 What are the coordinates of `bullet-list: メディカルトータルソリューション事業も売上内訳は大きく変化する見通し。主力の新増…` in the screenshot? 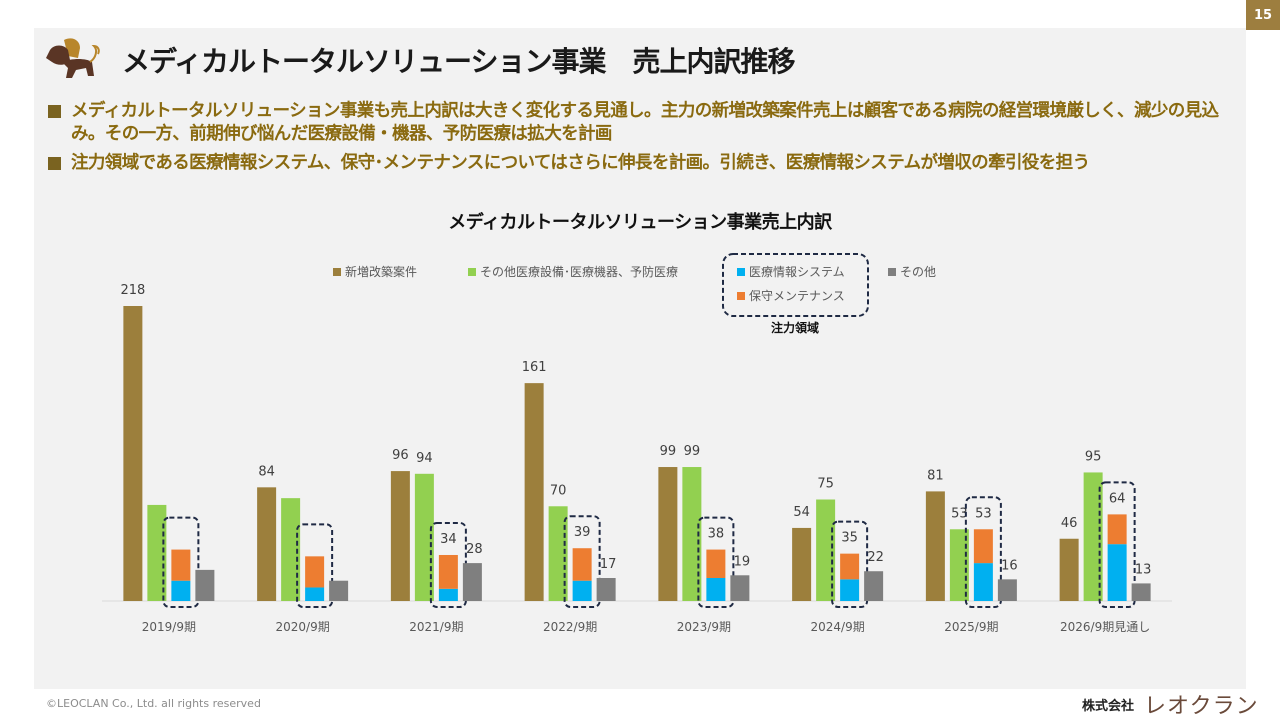 It's located at (643, 140).